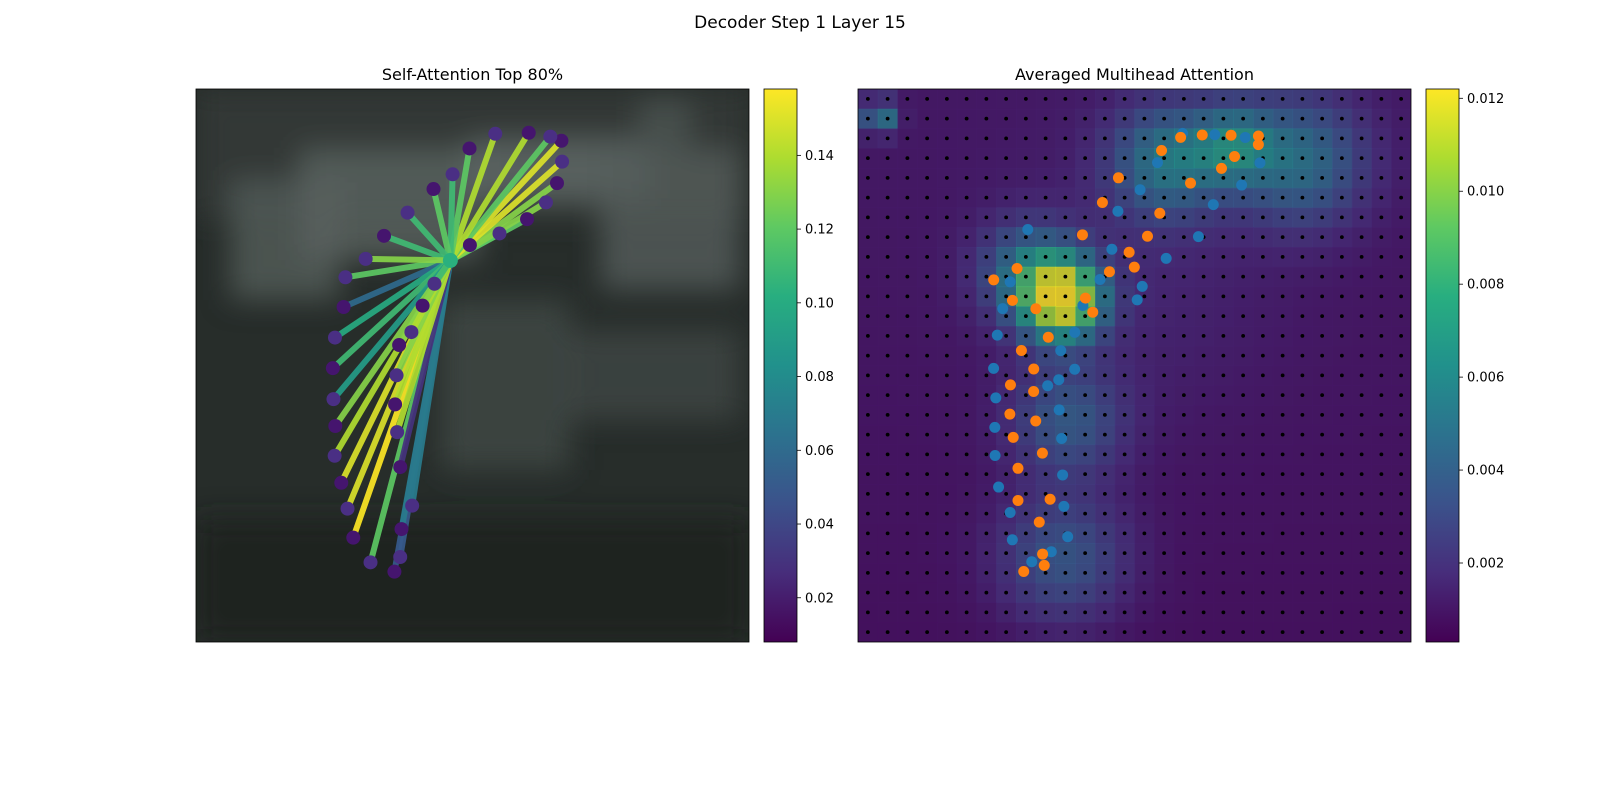 The height and width of the screenshot is (800, 1600). I want to click on left-colorbar-tick-label-5: 0.12, so click(819, 230).